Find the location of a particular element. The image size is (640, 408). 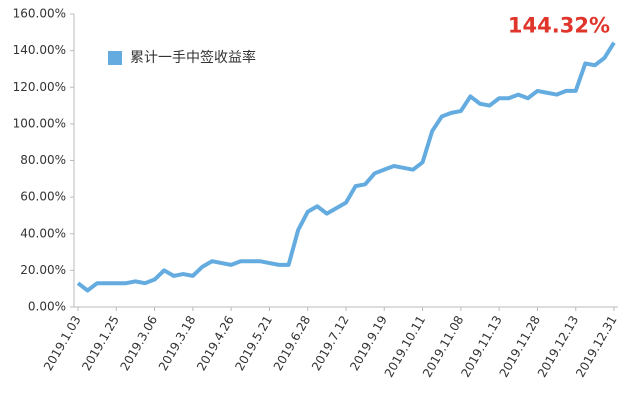

x-tick-label: 2019.3.06 is located at coordinates (139, 343).